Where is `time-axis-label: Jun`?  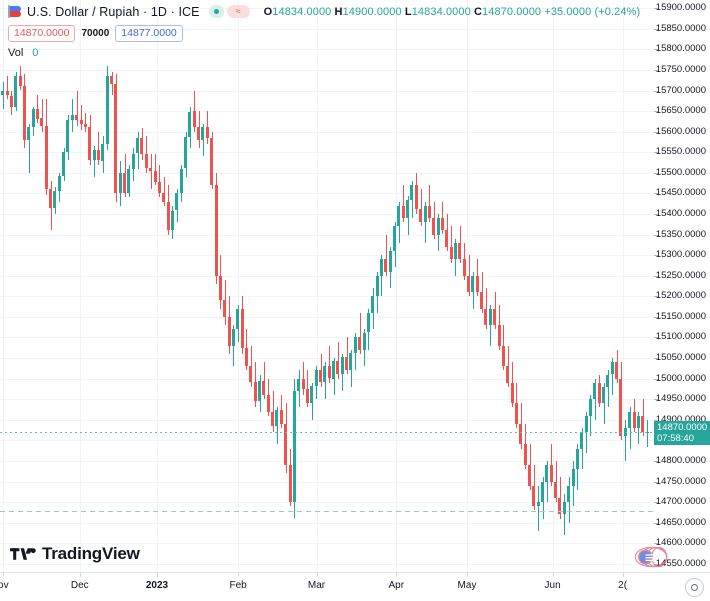 time-axis-label: Jun is located at coordinates (552, 585).